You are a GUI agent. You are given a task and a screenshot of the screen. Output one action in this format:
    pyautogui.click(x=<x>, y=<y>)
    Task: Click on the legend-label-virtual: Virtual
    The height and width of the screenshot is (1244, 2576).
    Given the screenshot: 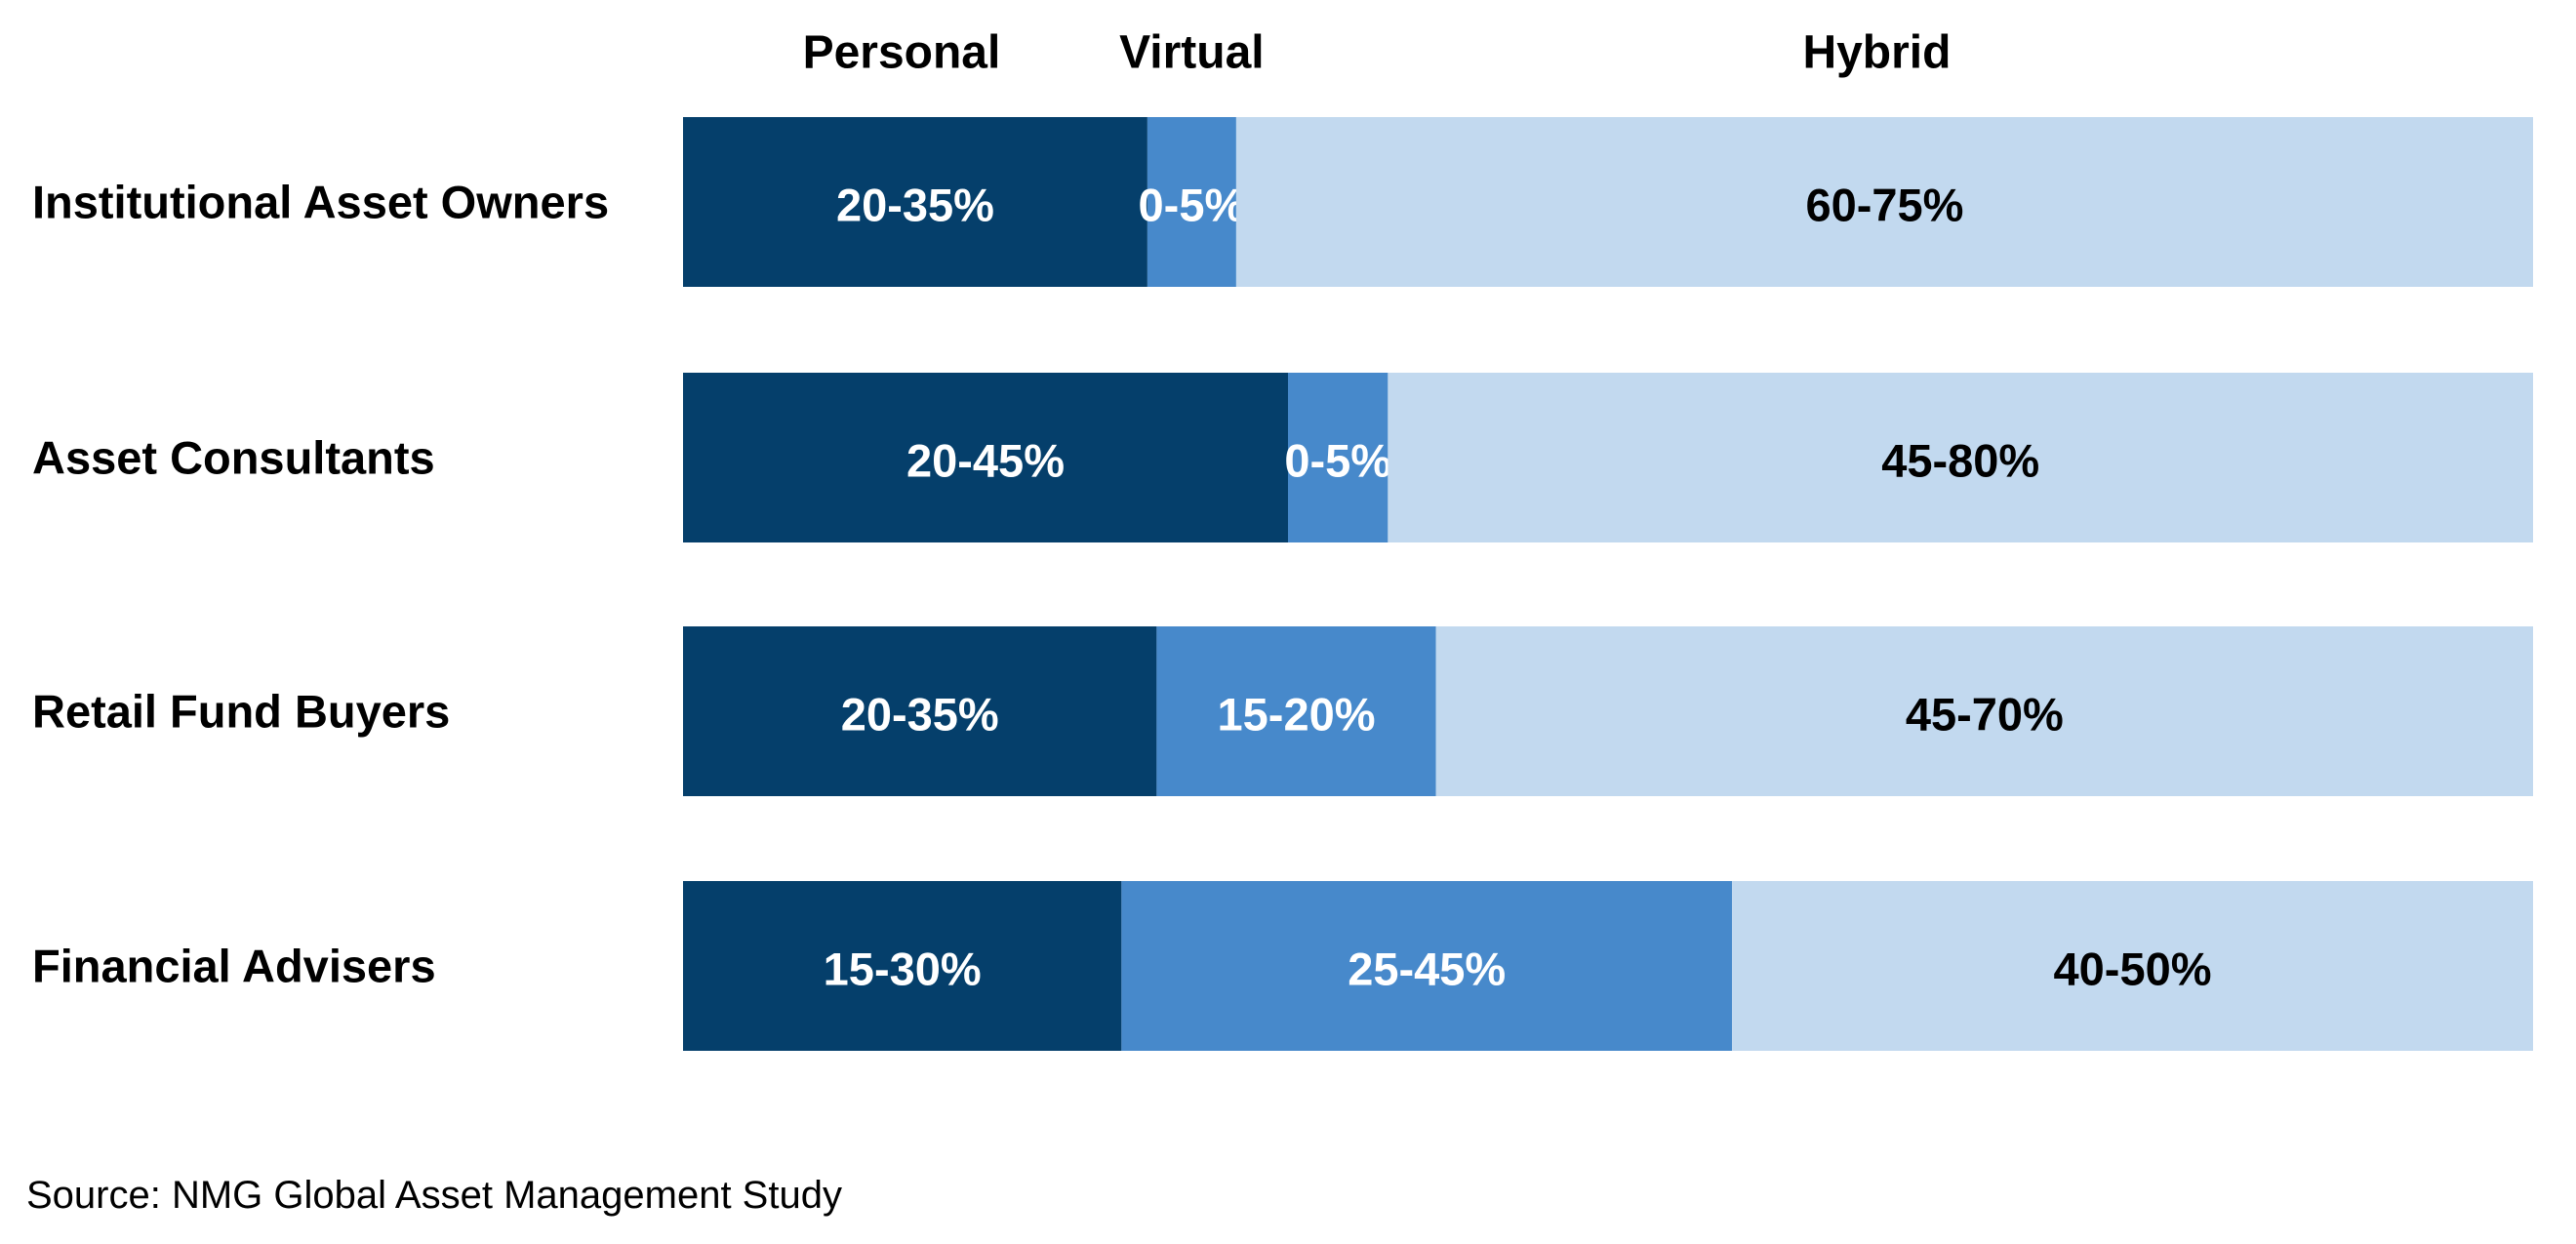 What is the action you would take?
    pyautogui.click(x=1192, y=53)
    